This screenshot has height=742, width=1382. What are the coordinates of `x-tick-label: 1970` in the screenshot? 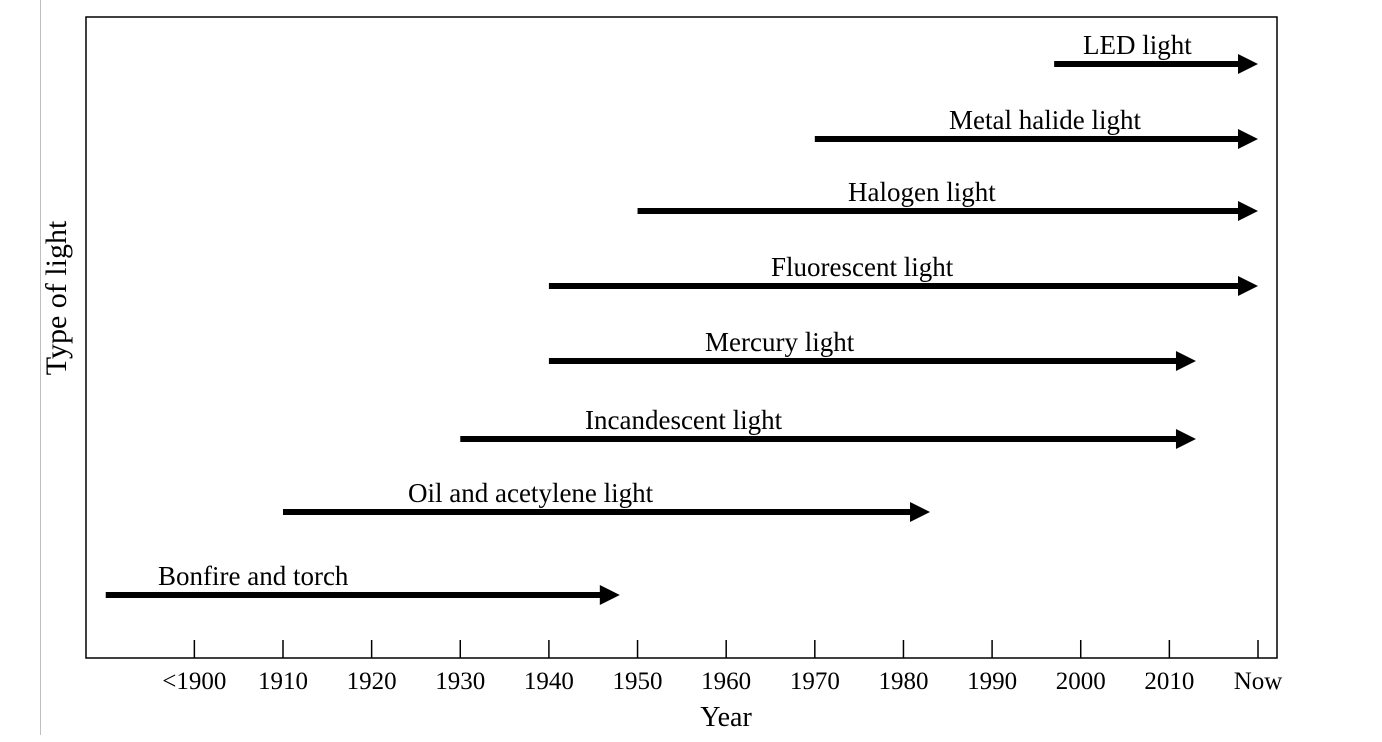 It's located at (815, 681).